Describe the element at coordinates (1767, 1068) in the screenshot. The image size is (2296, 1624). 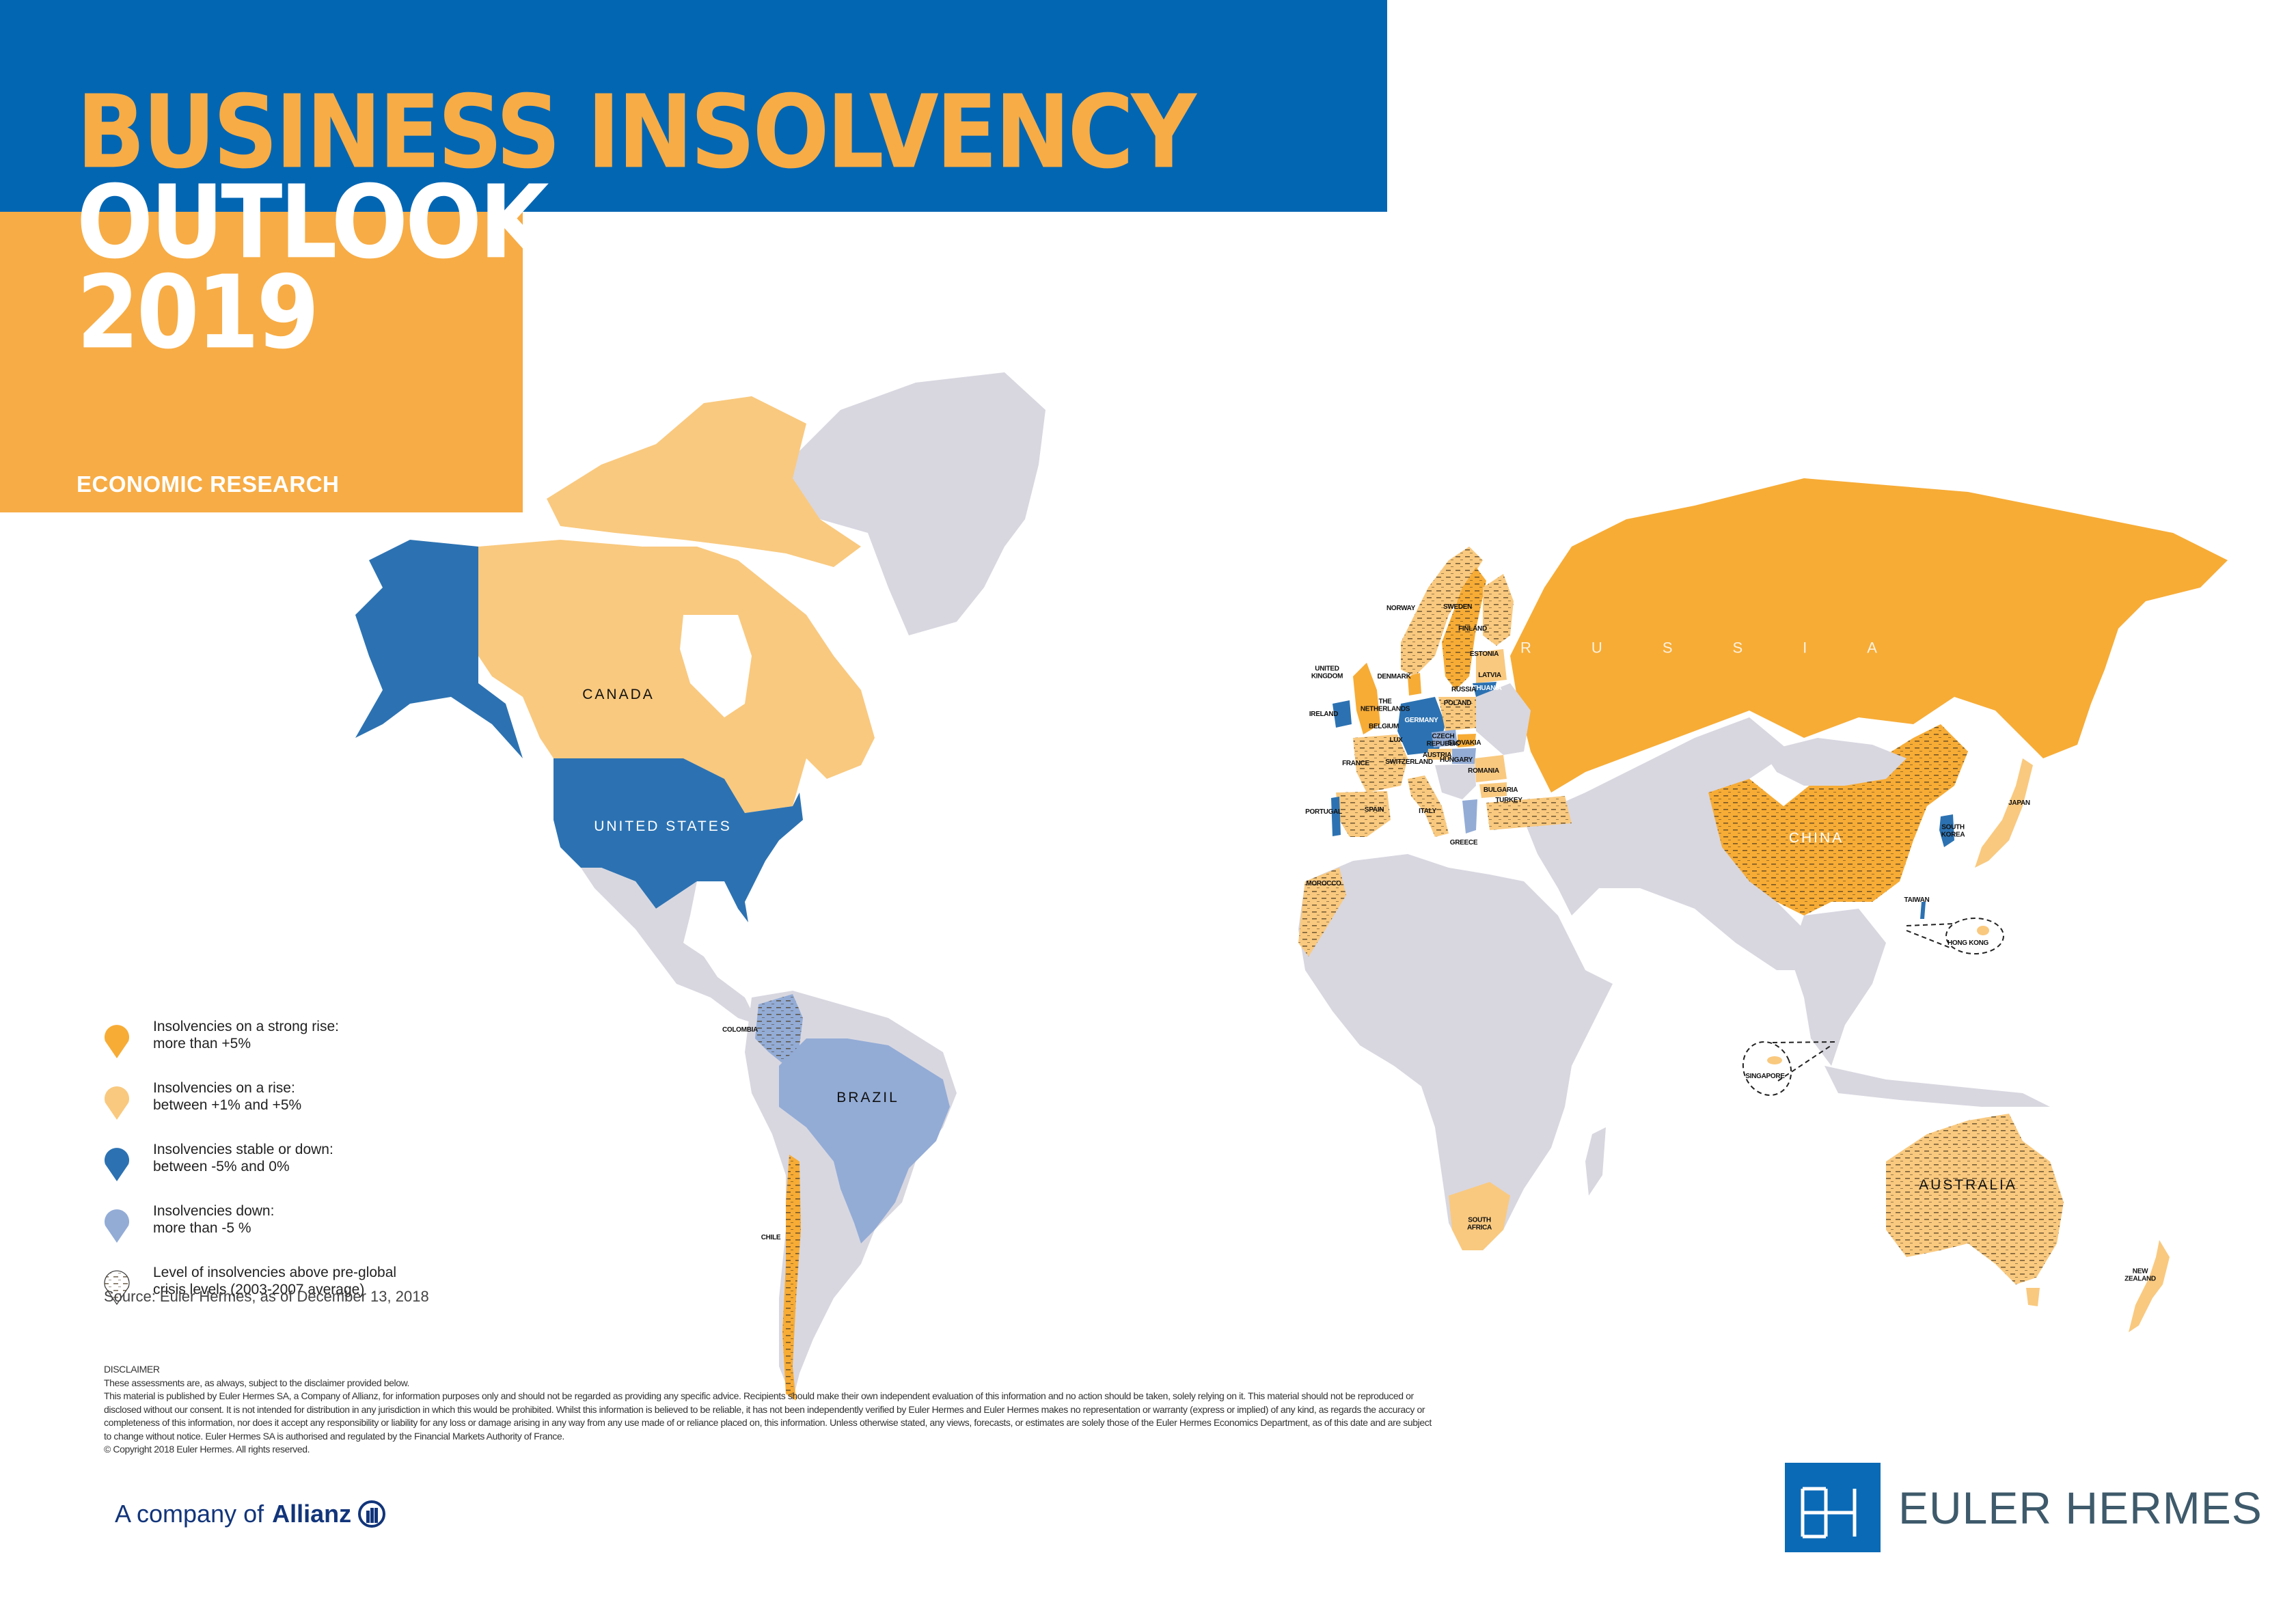
I see `singapore-callout` at that location.